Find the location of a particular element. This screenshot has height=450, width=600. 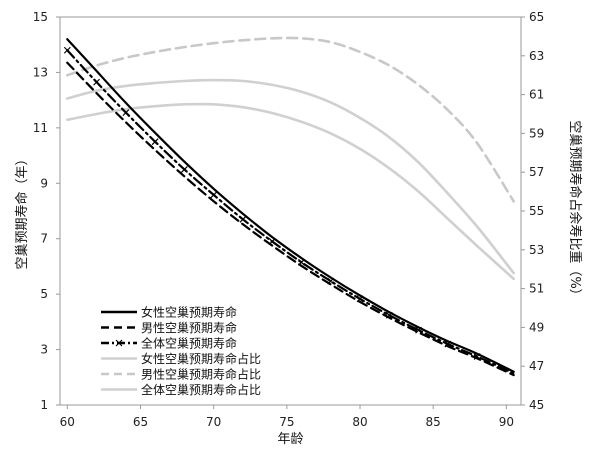

x-tick-label: 75 is located at coordinates (286, 422).